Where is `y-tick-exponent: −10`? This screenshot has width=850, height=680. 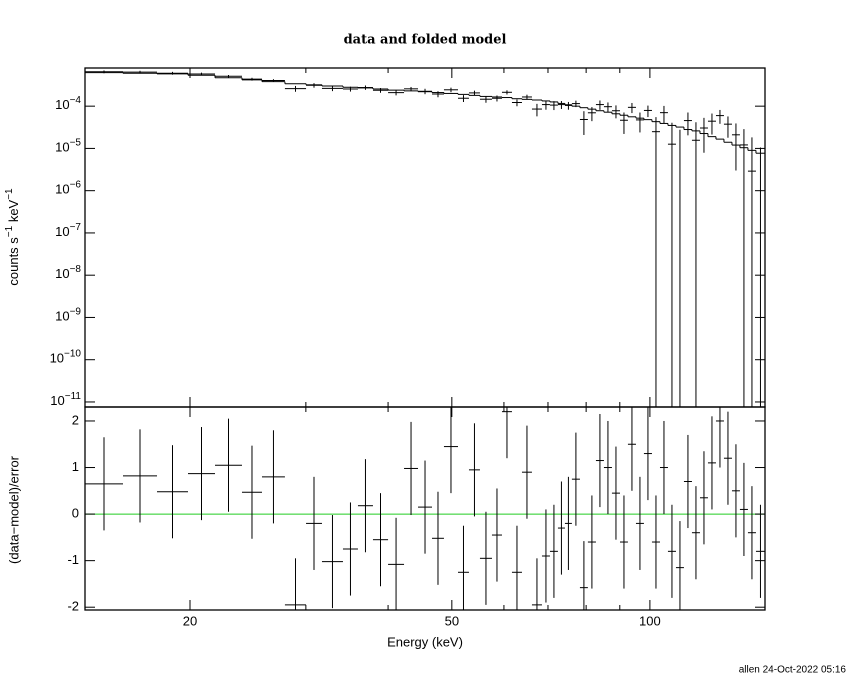
y-tick-exponent: −10 is located at coordinates (72, 353).